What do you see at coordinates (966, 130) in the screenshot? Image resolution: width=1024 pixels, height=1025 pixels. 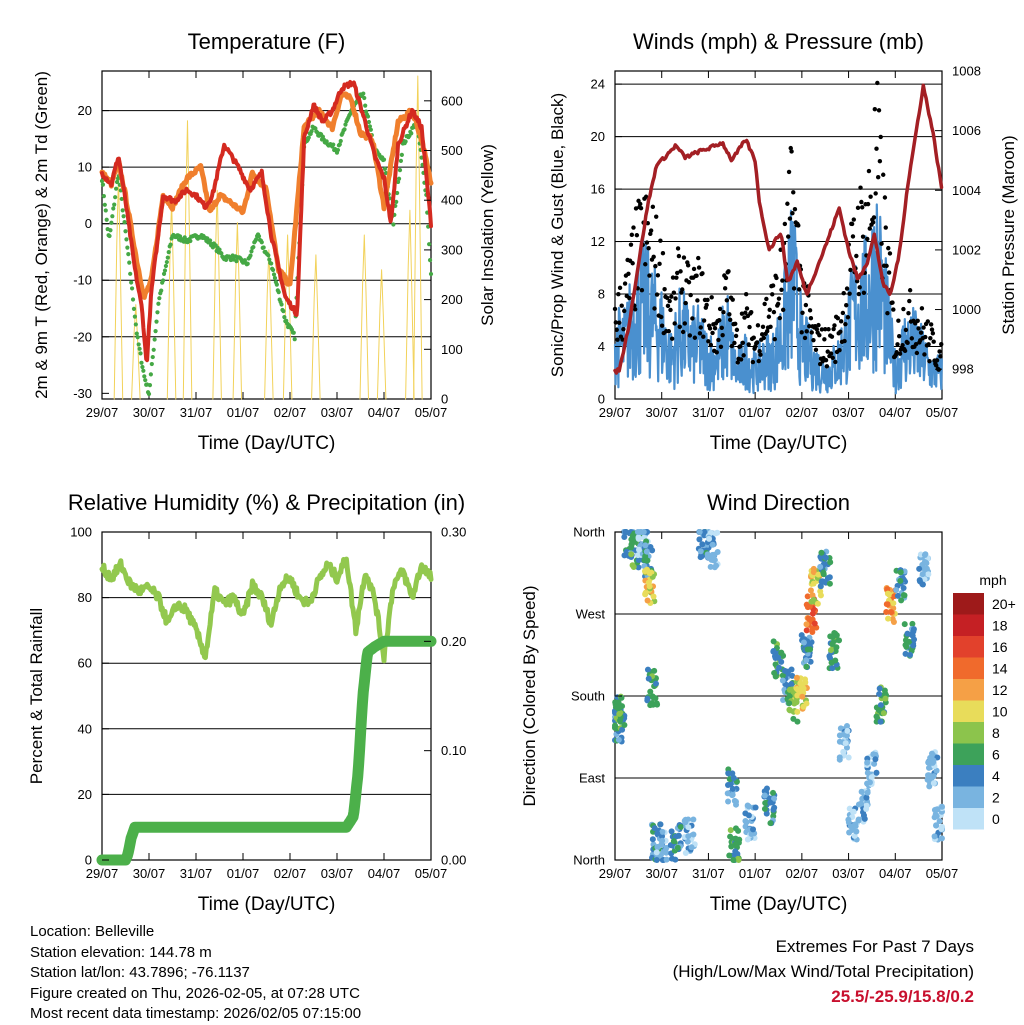 I see `y-tick-label-right: 1006` at bounding box center [966, 130].